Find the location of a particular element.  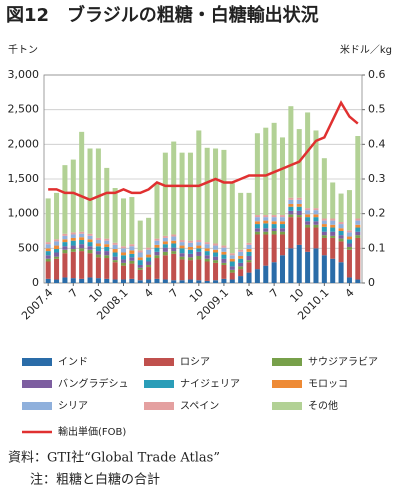

legend-label: バングラデシュ is located at coordinates (93, 383).